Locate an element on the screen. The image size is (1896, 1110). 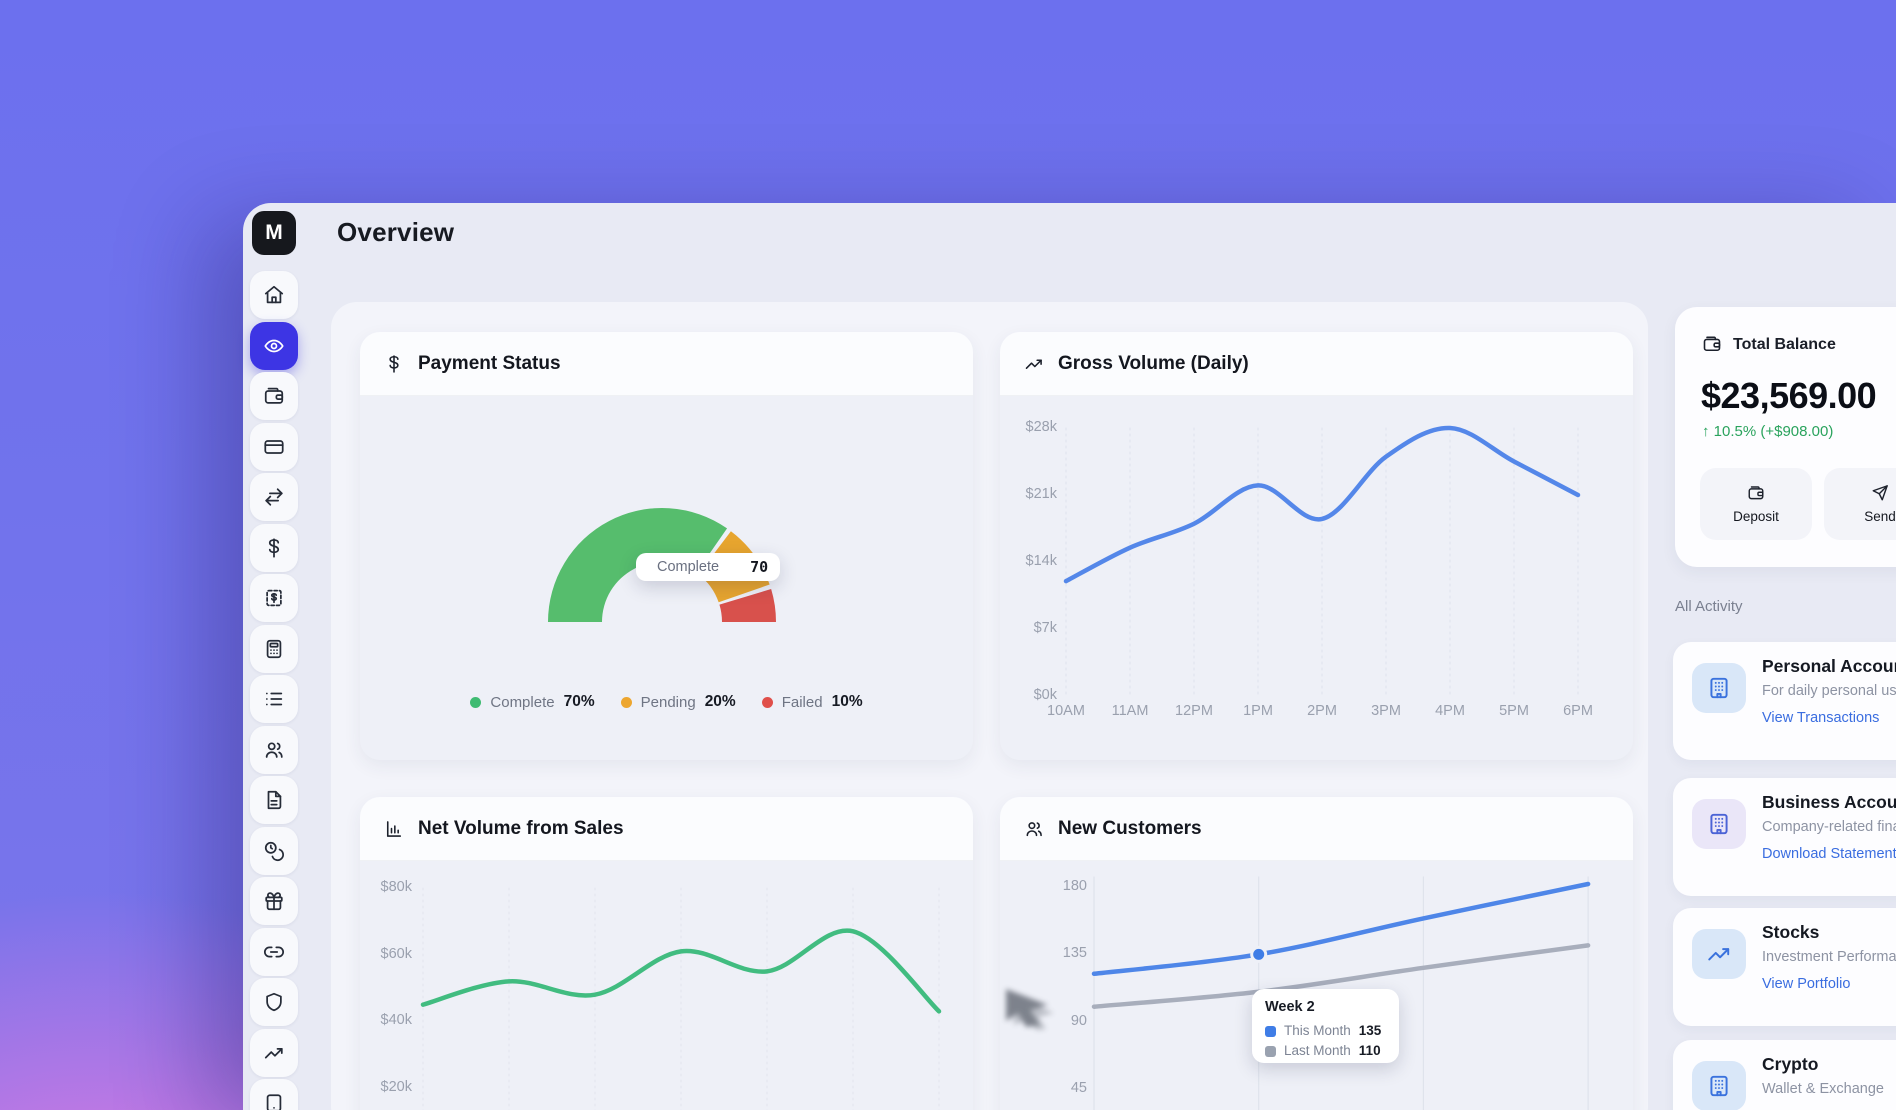
card-title: Net Volume from Sales is located at coordinates (521, 828).